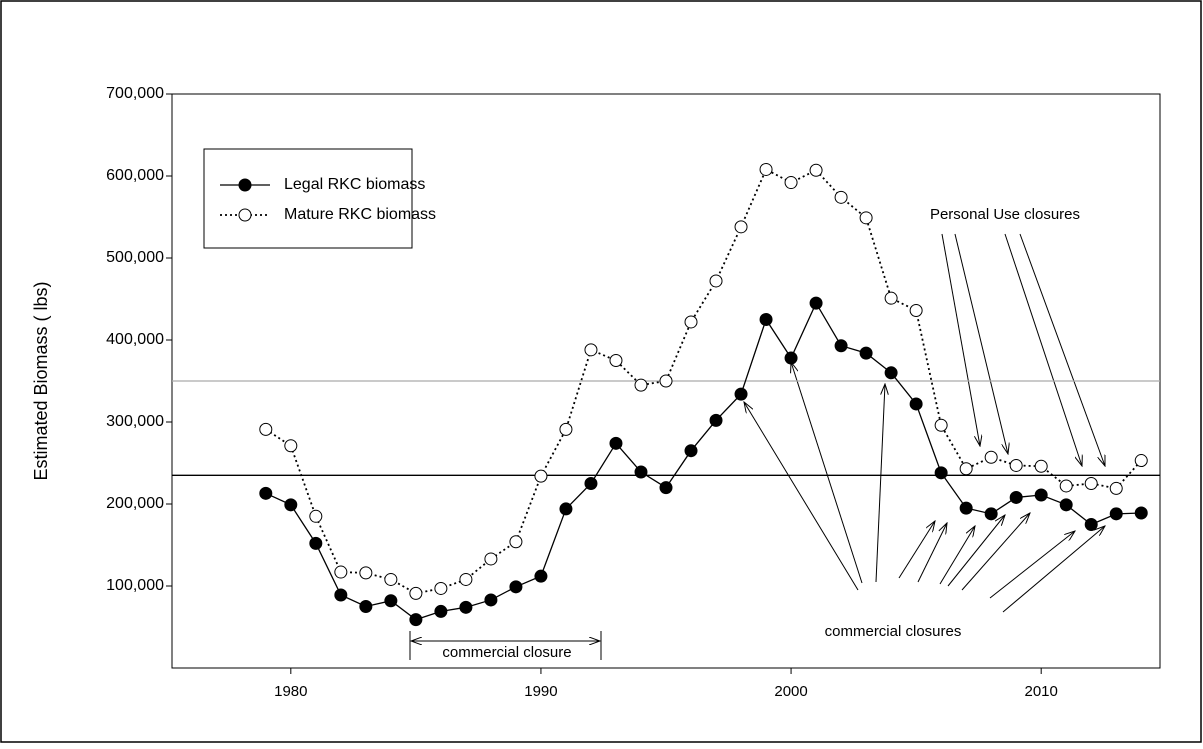 This screenshot has width=1203, height=749. What do you see at coordinates (135, 503) in the screenshot?
I see `y-tick-label: 200,000` at bounding box center [135, 503].